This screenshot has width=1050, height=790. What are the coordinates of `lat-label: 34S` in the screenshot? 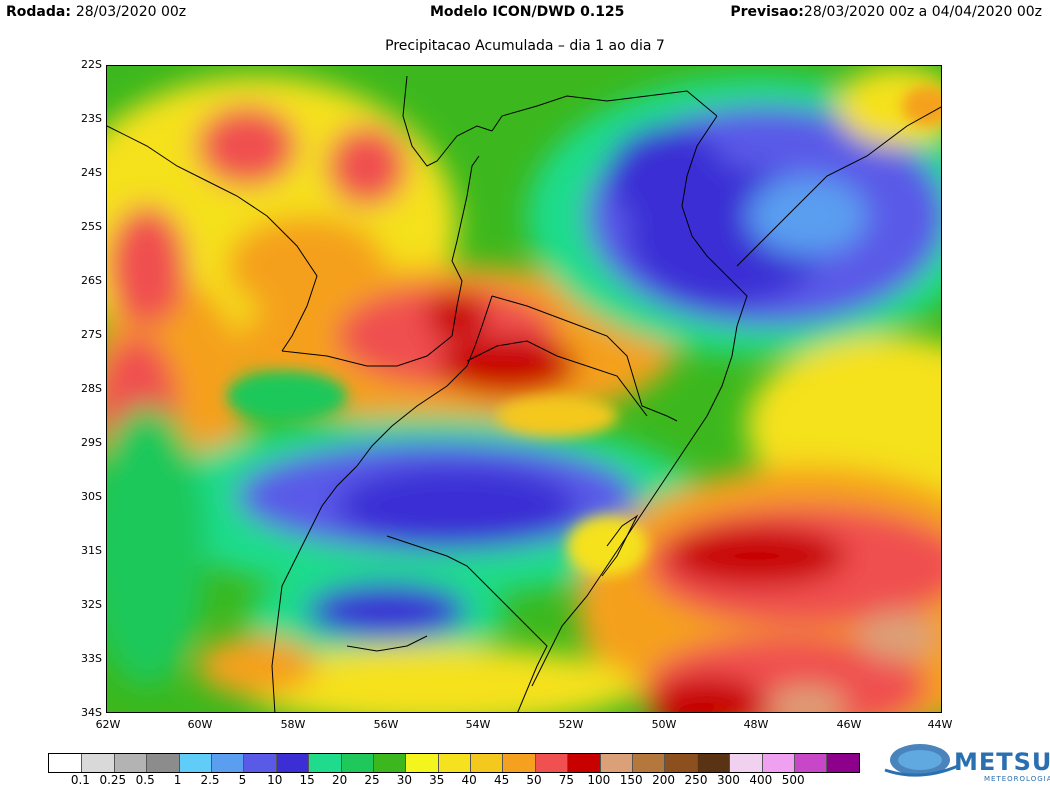 It's located at (91, 712).